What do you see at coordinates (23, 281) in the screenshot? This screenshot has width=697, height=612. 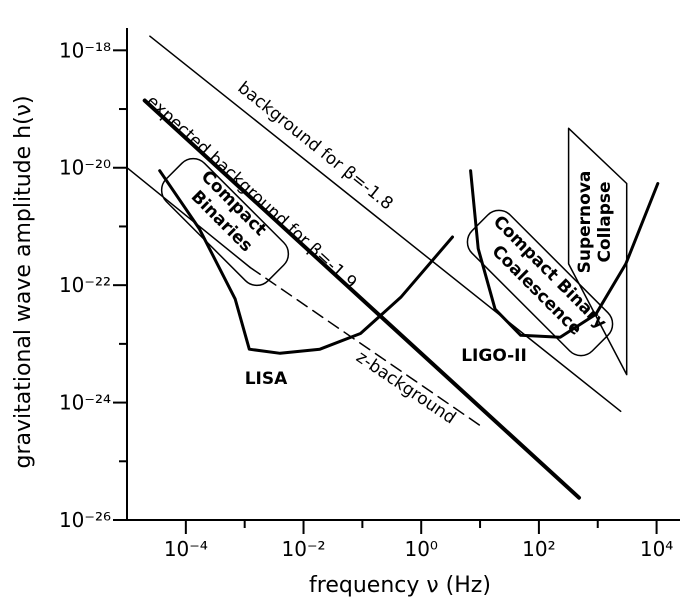 I see `y-axis-title: gravitational wave amplitude h(ν)` at bounding box center [23, 281].